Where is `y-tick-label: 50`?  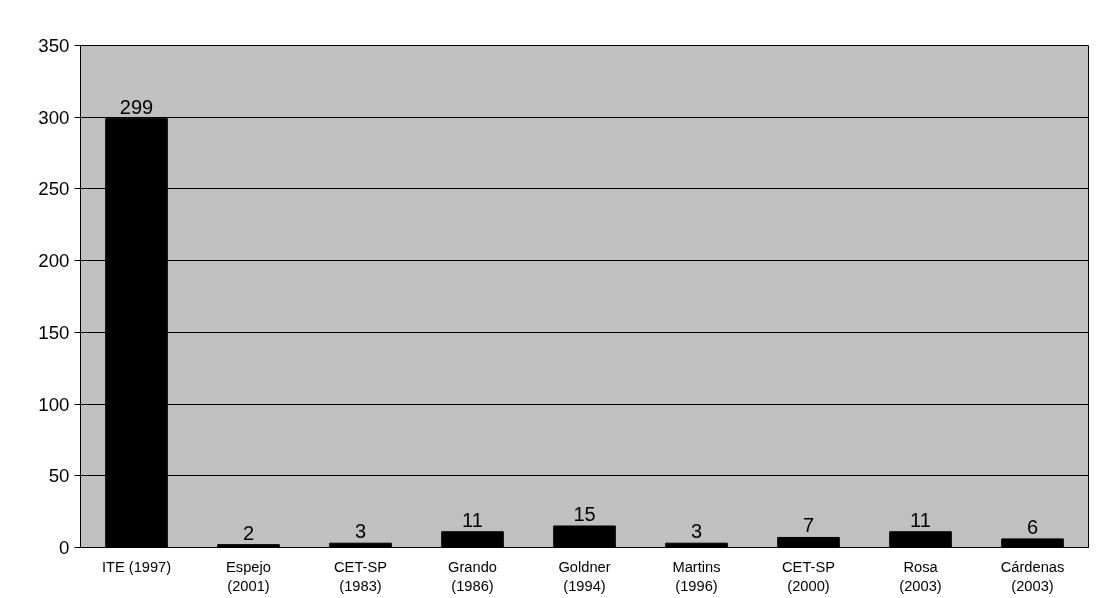 y-tick-label: 50 is located at coordinates (59, 476).